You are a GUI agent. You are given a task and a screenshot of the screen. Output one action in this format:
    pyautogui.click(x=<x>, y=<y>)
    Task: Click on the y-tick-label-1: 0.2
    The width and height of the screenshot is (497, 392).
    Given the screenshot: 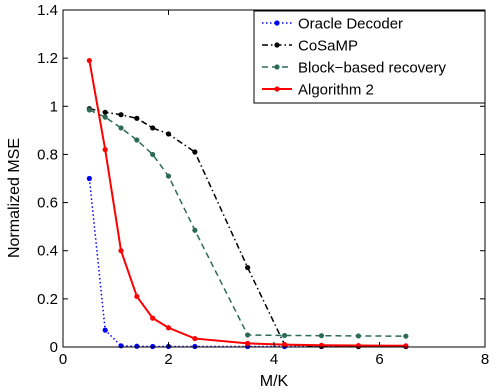 What is the action you would take?
    pyautogui.click(x=47, y=299)
    